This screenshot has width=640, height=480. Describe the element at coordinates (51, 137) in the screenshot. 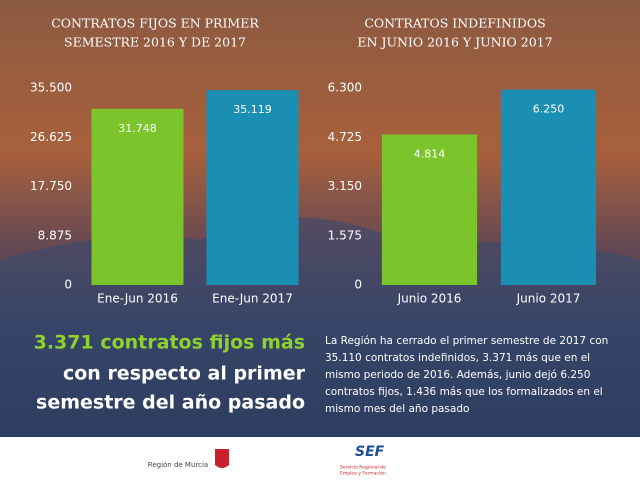

I see `y-tick-label: 26.625` at that location.